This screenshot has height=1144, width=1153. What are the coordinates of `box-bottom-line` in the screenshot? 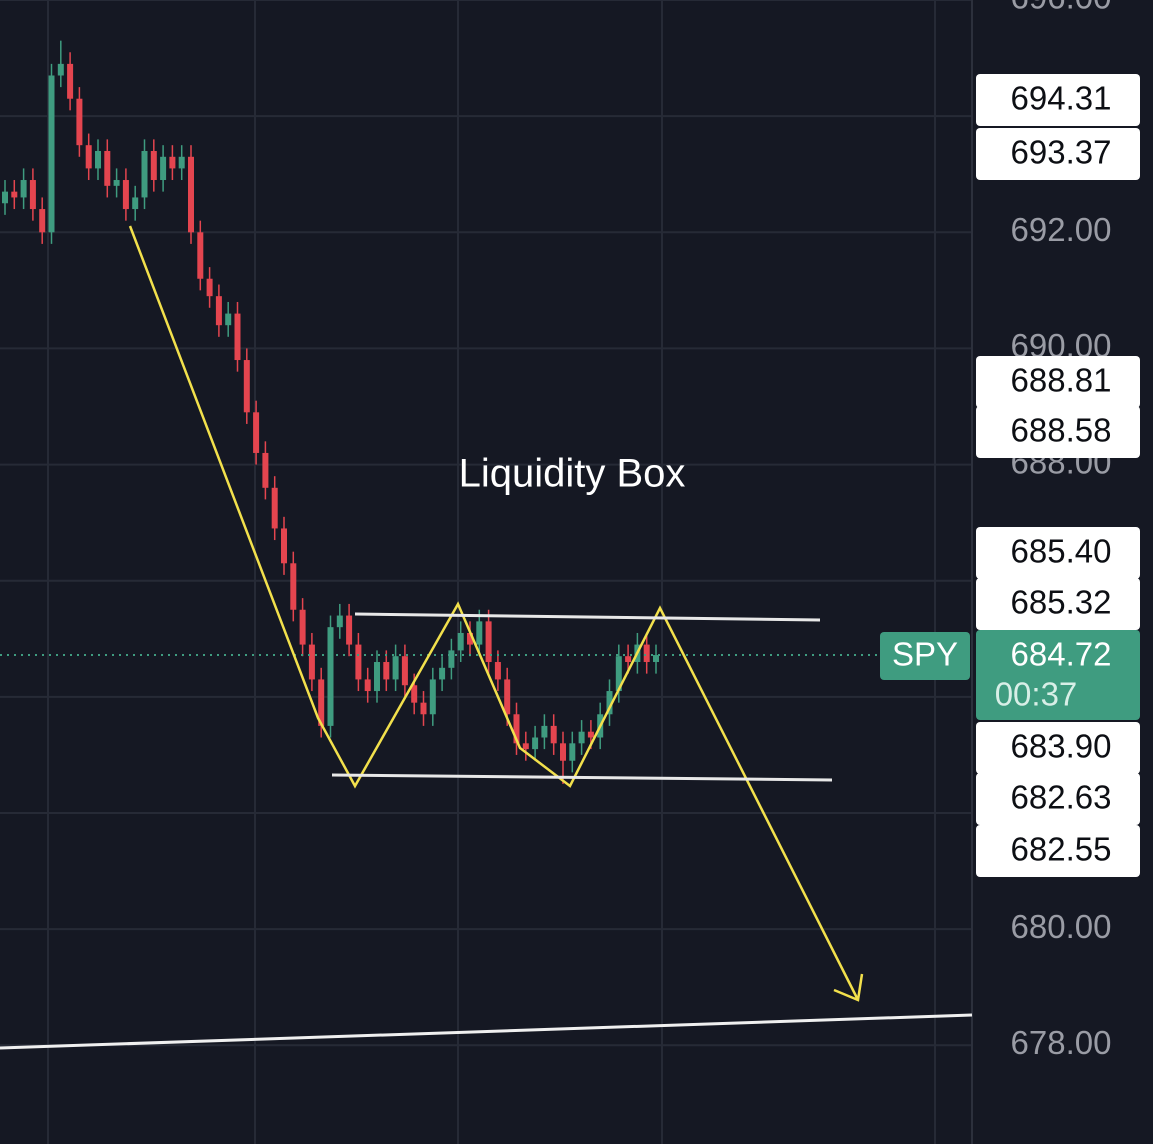 It's located at (582, 777).